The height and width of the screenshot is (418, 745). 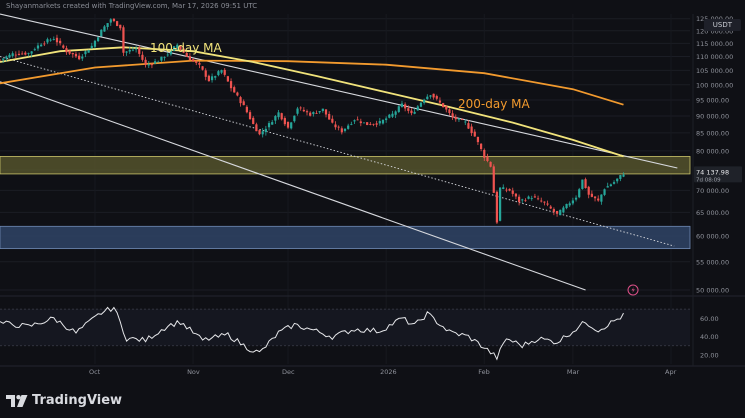 I want to click on ma200-line, so click(x=312, y=82).